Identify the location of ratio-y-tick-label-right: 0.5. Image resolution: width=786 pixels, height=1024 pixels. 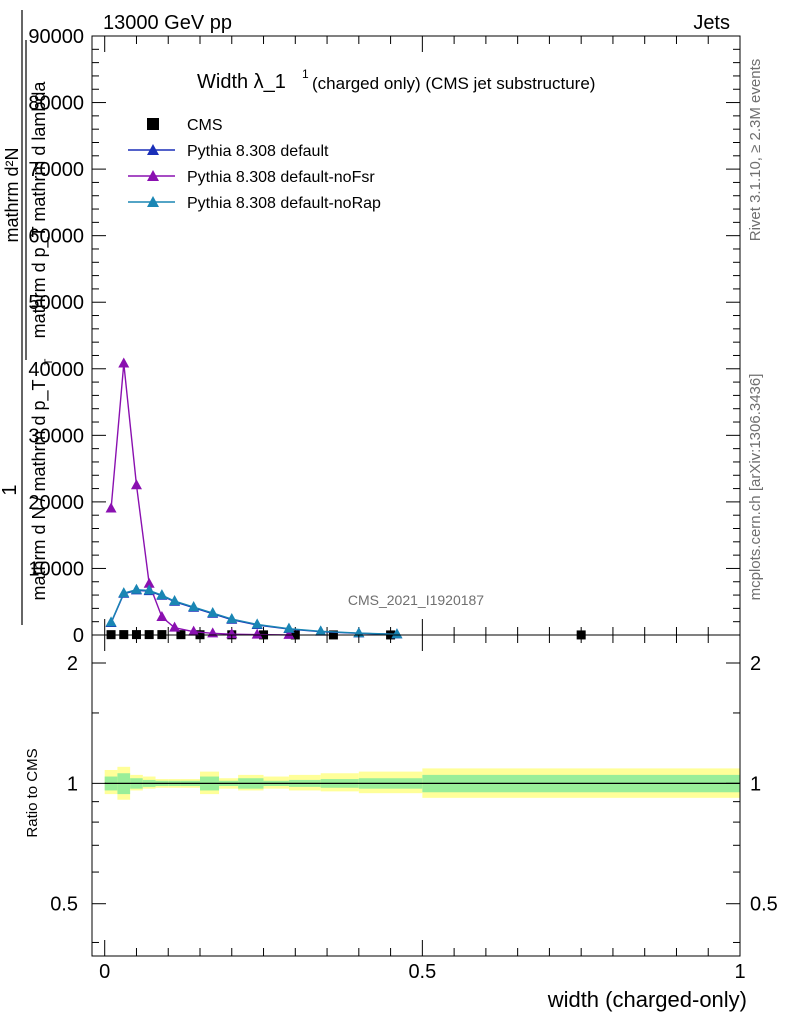
(764, 905).